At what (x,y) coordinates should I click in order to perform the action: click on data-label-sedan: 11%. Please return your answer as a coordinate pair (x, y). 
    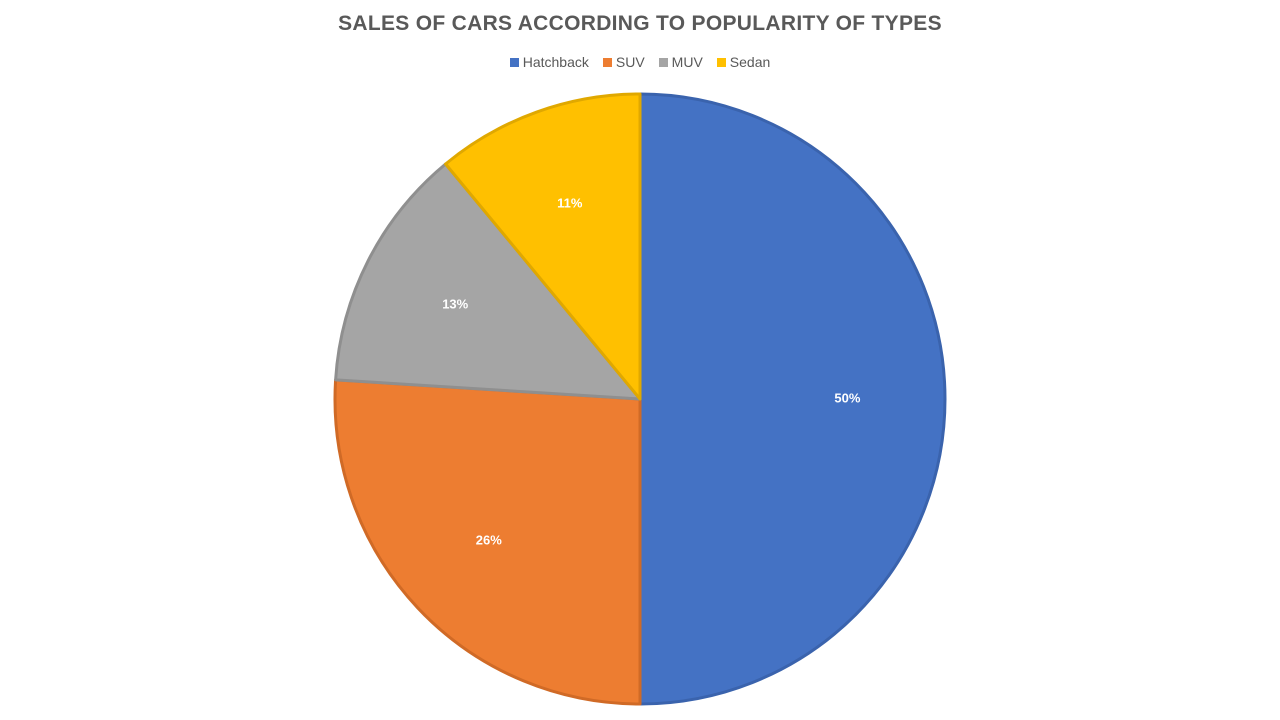
    Looking at the image, I should click on (570, 202).